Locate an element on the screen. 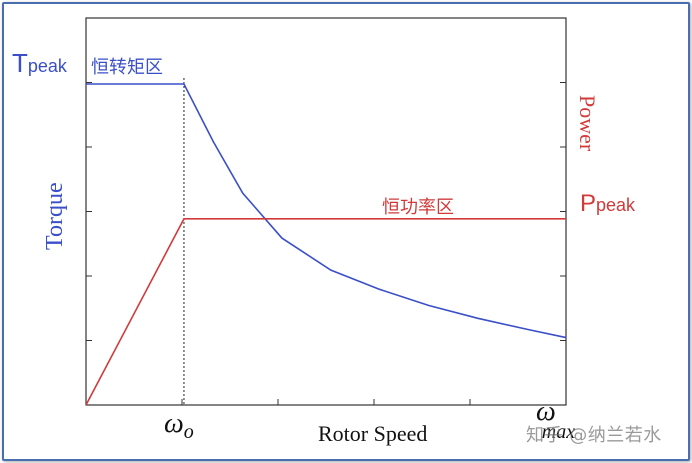  x-tick-base-sub: o is located at coordinates (189, 432).